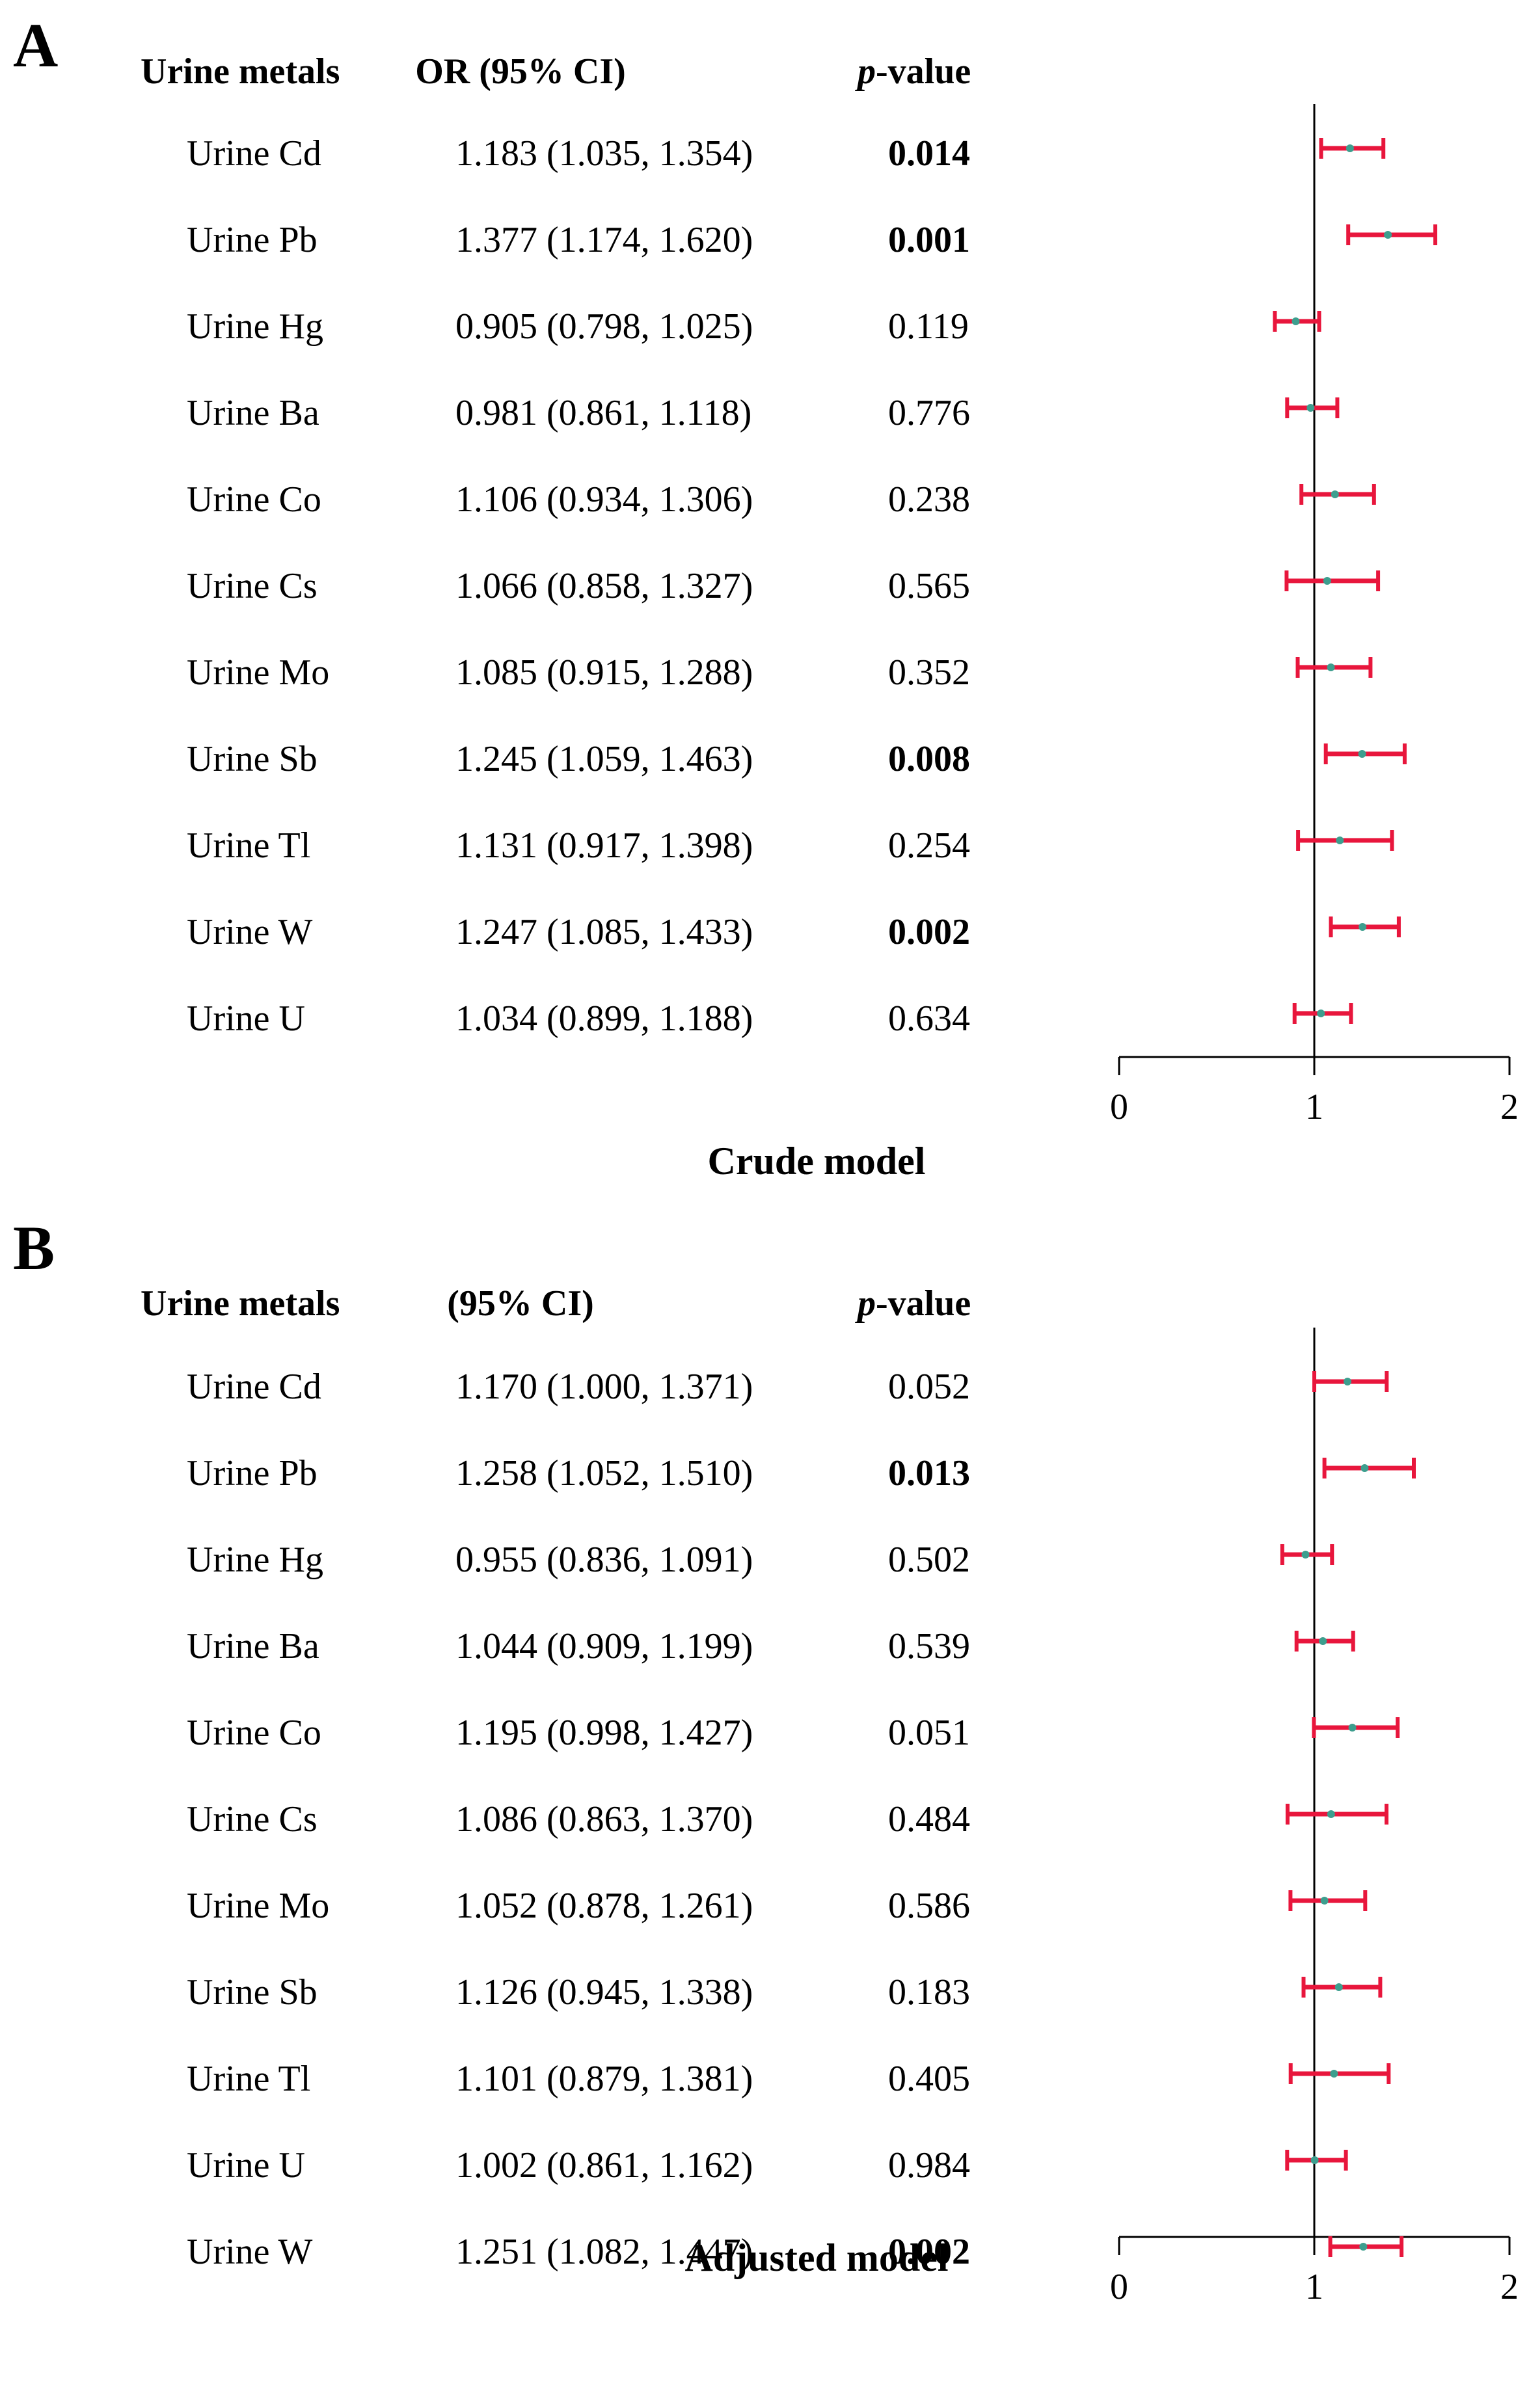 This screenshot has height=2408, width=1529. Describe the element at coordinates (520, 71) in the screenshot. I see `header-or-ci: OR (95% CI)` at that location.